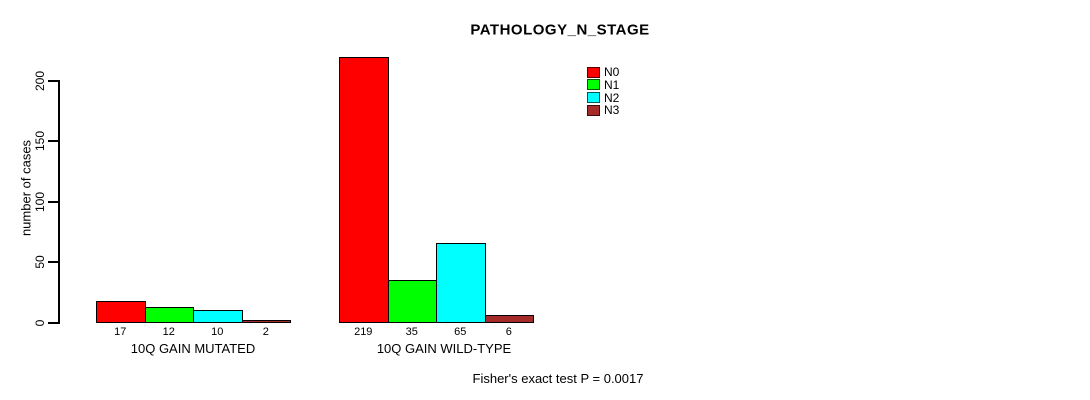 The height and width of the screenshot is (400, 1090). What do you see at coordinates (508, 332) in the screenshot?
I see `bar-value-label: 6` at bounding box center [508, 332].